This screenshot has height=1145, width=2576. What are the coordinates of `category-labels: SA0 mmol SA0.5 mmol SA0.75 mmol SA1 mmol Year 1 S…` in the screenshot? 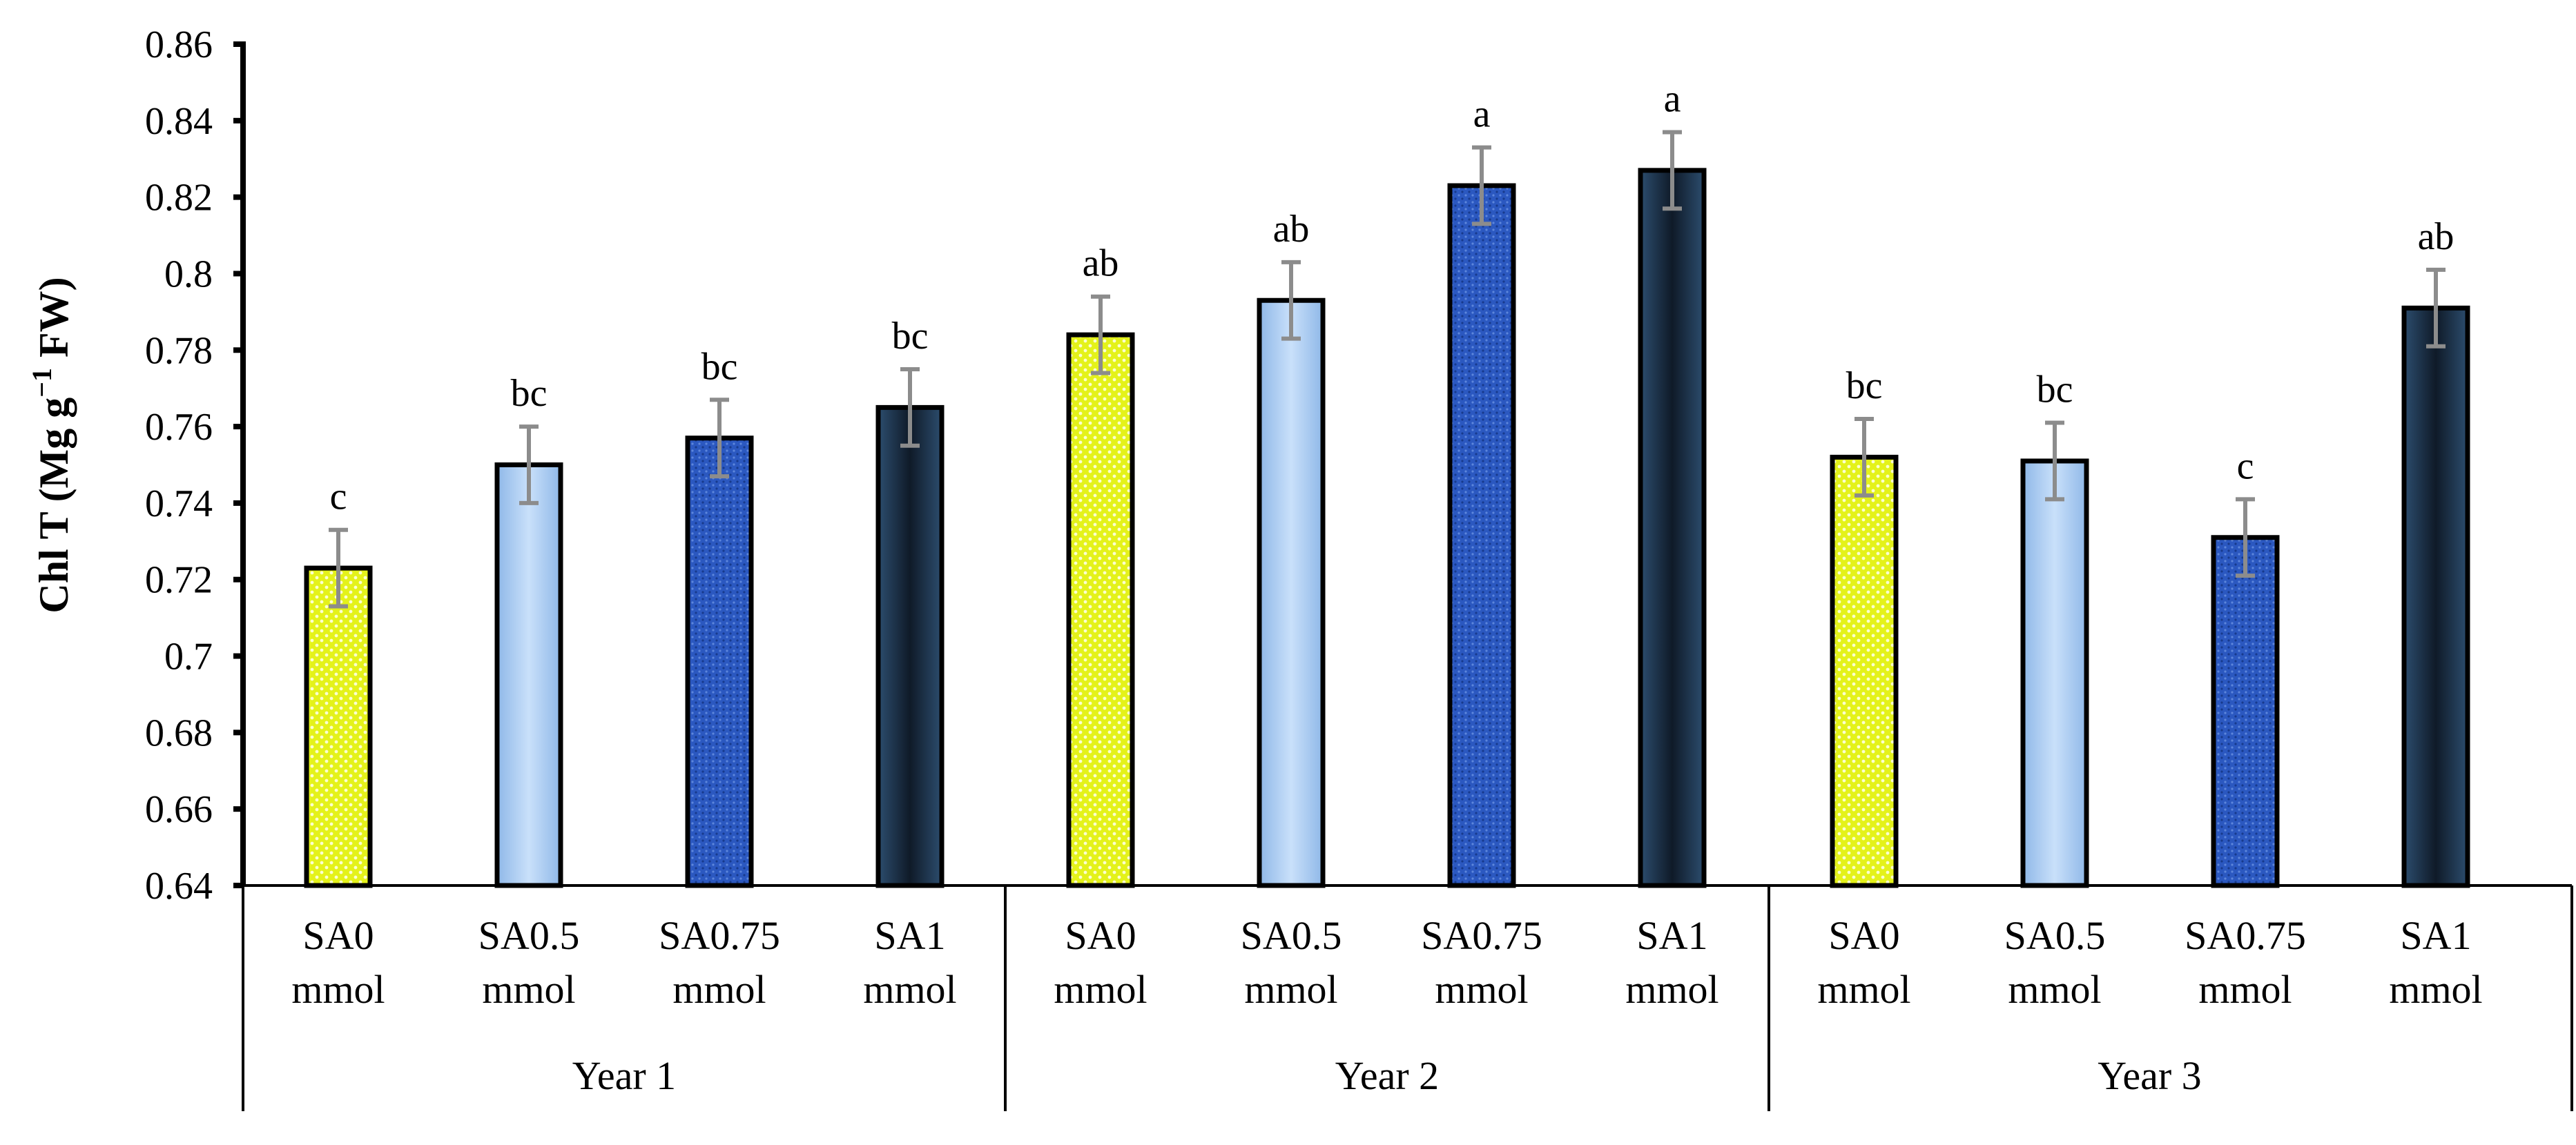 It's located at (1386, 1005).